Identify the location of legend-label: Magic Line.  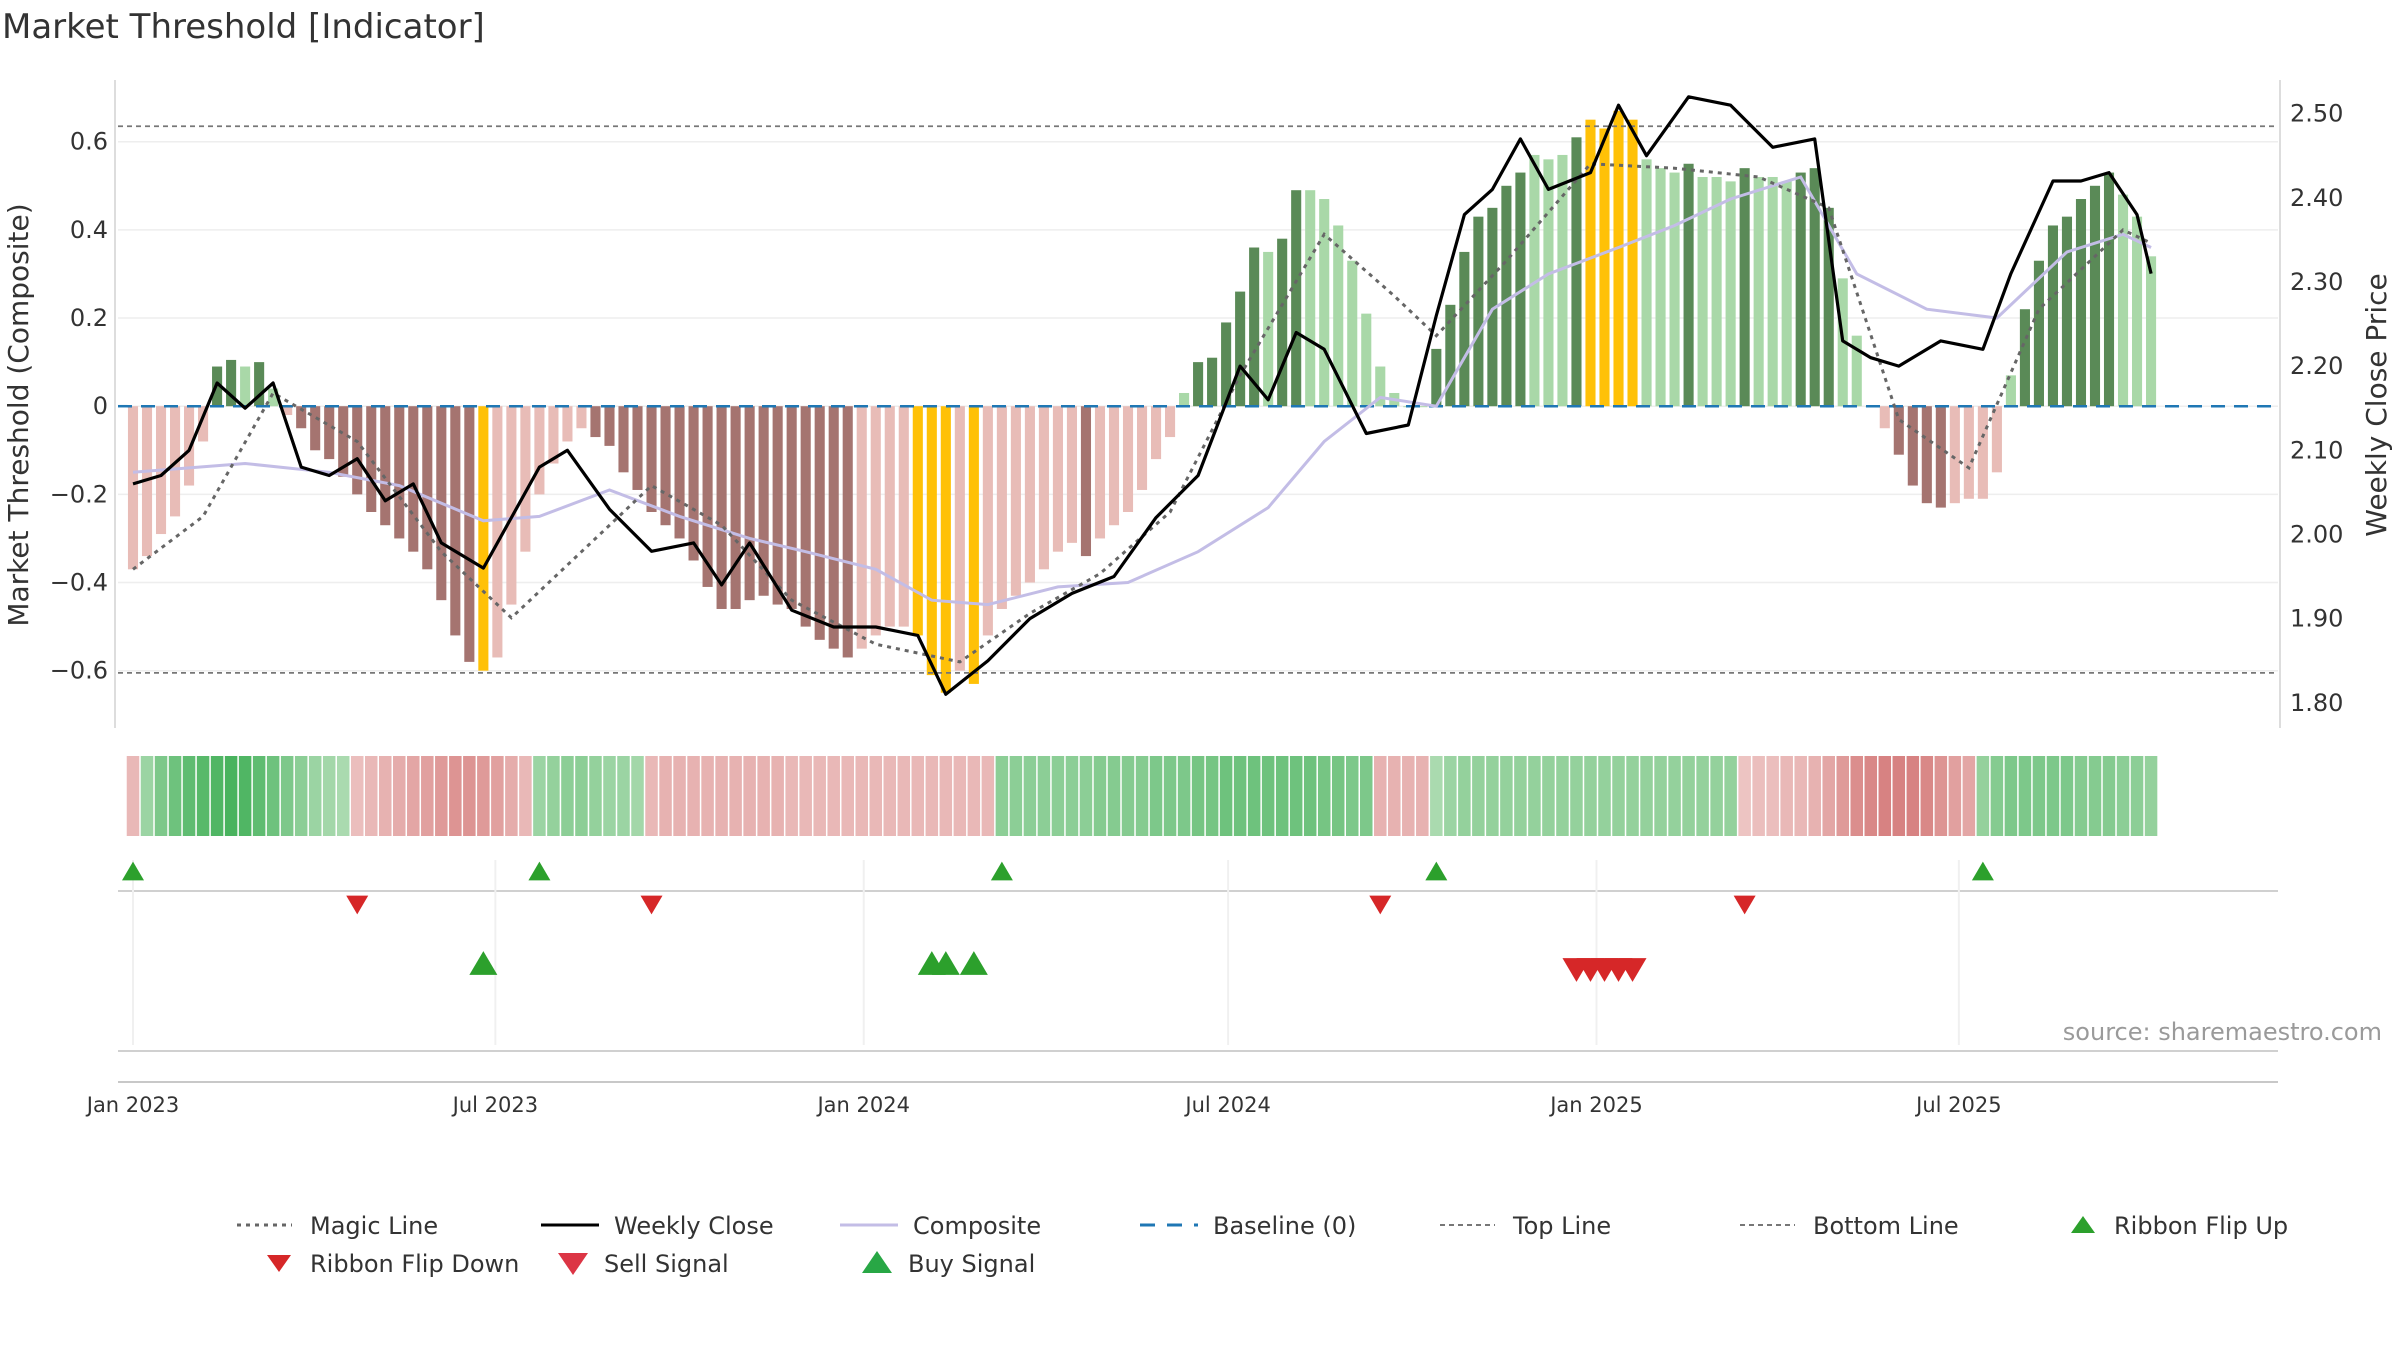
(374, 1226).